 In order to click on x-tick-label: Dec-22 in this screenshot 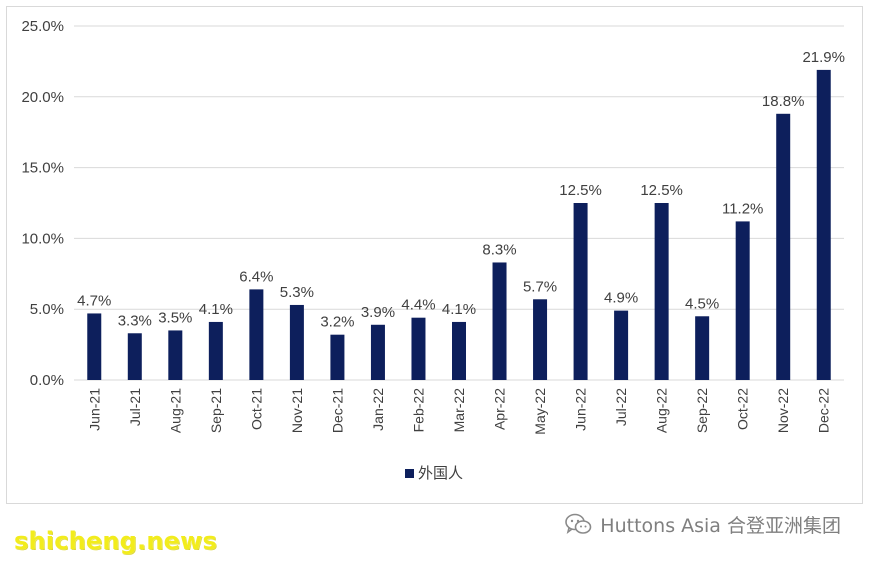, I will do `click(824, 410)`.